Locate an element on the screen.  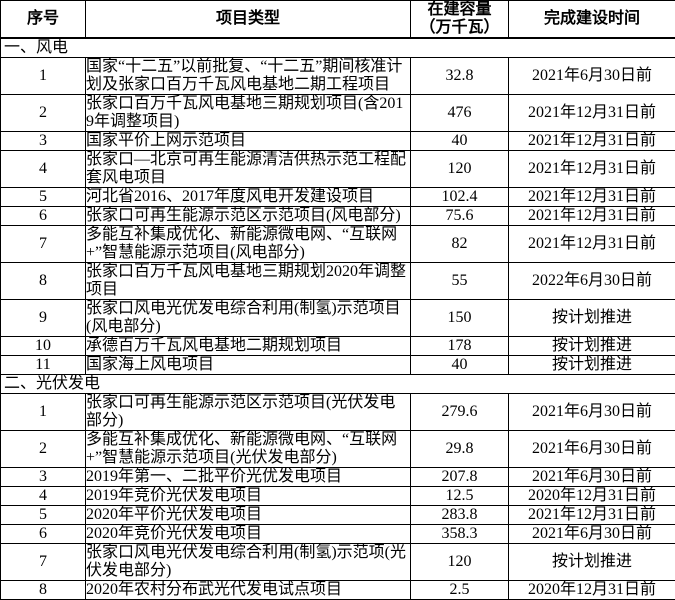
section-header-row: 一、风电 is located at coordinates (338, 48).